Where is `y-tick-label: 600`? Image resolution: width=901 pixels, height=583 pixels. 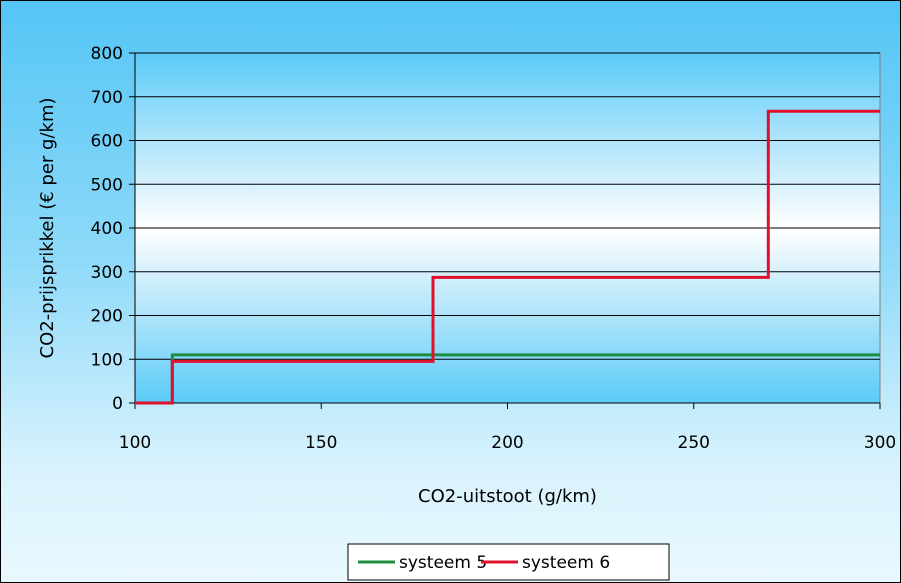
y-tick-label: 600 is located at coordinates (107, 142).